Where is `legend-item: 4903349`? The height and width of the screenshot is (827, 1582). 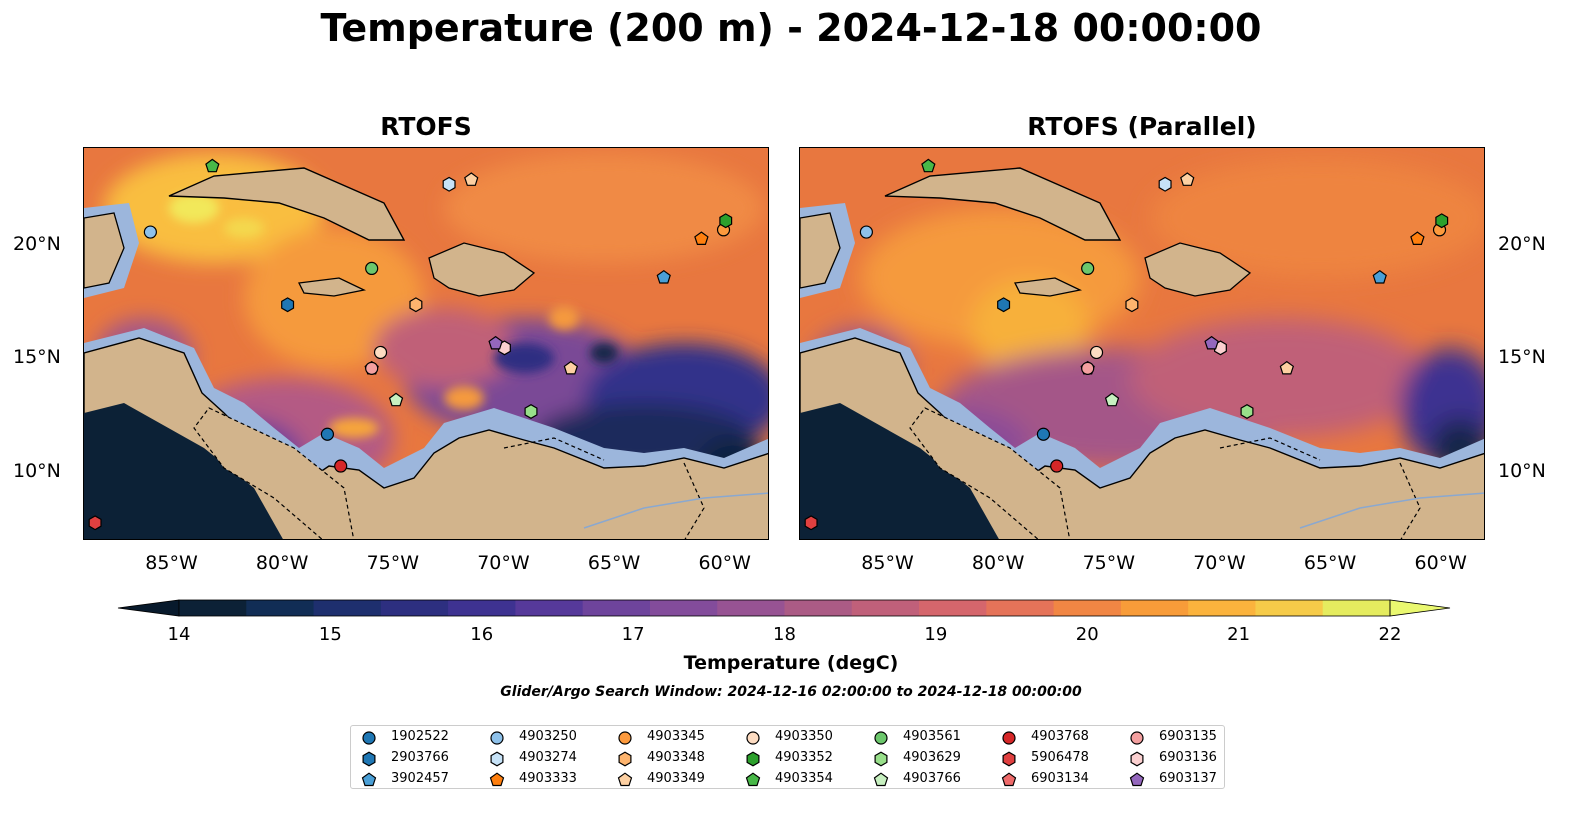
legend-item: 4903349 is located at coordinates (679, 779).